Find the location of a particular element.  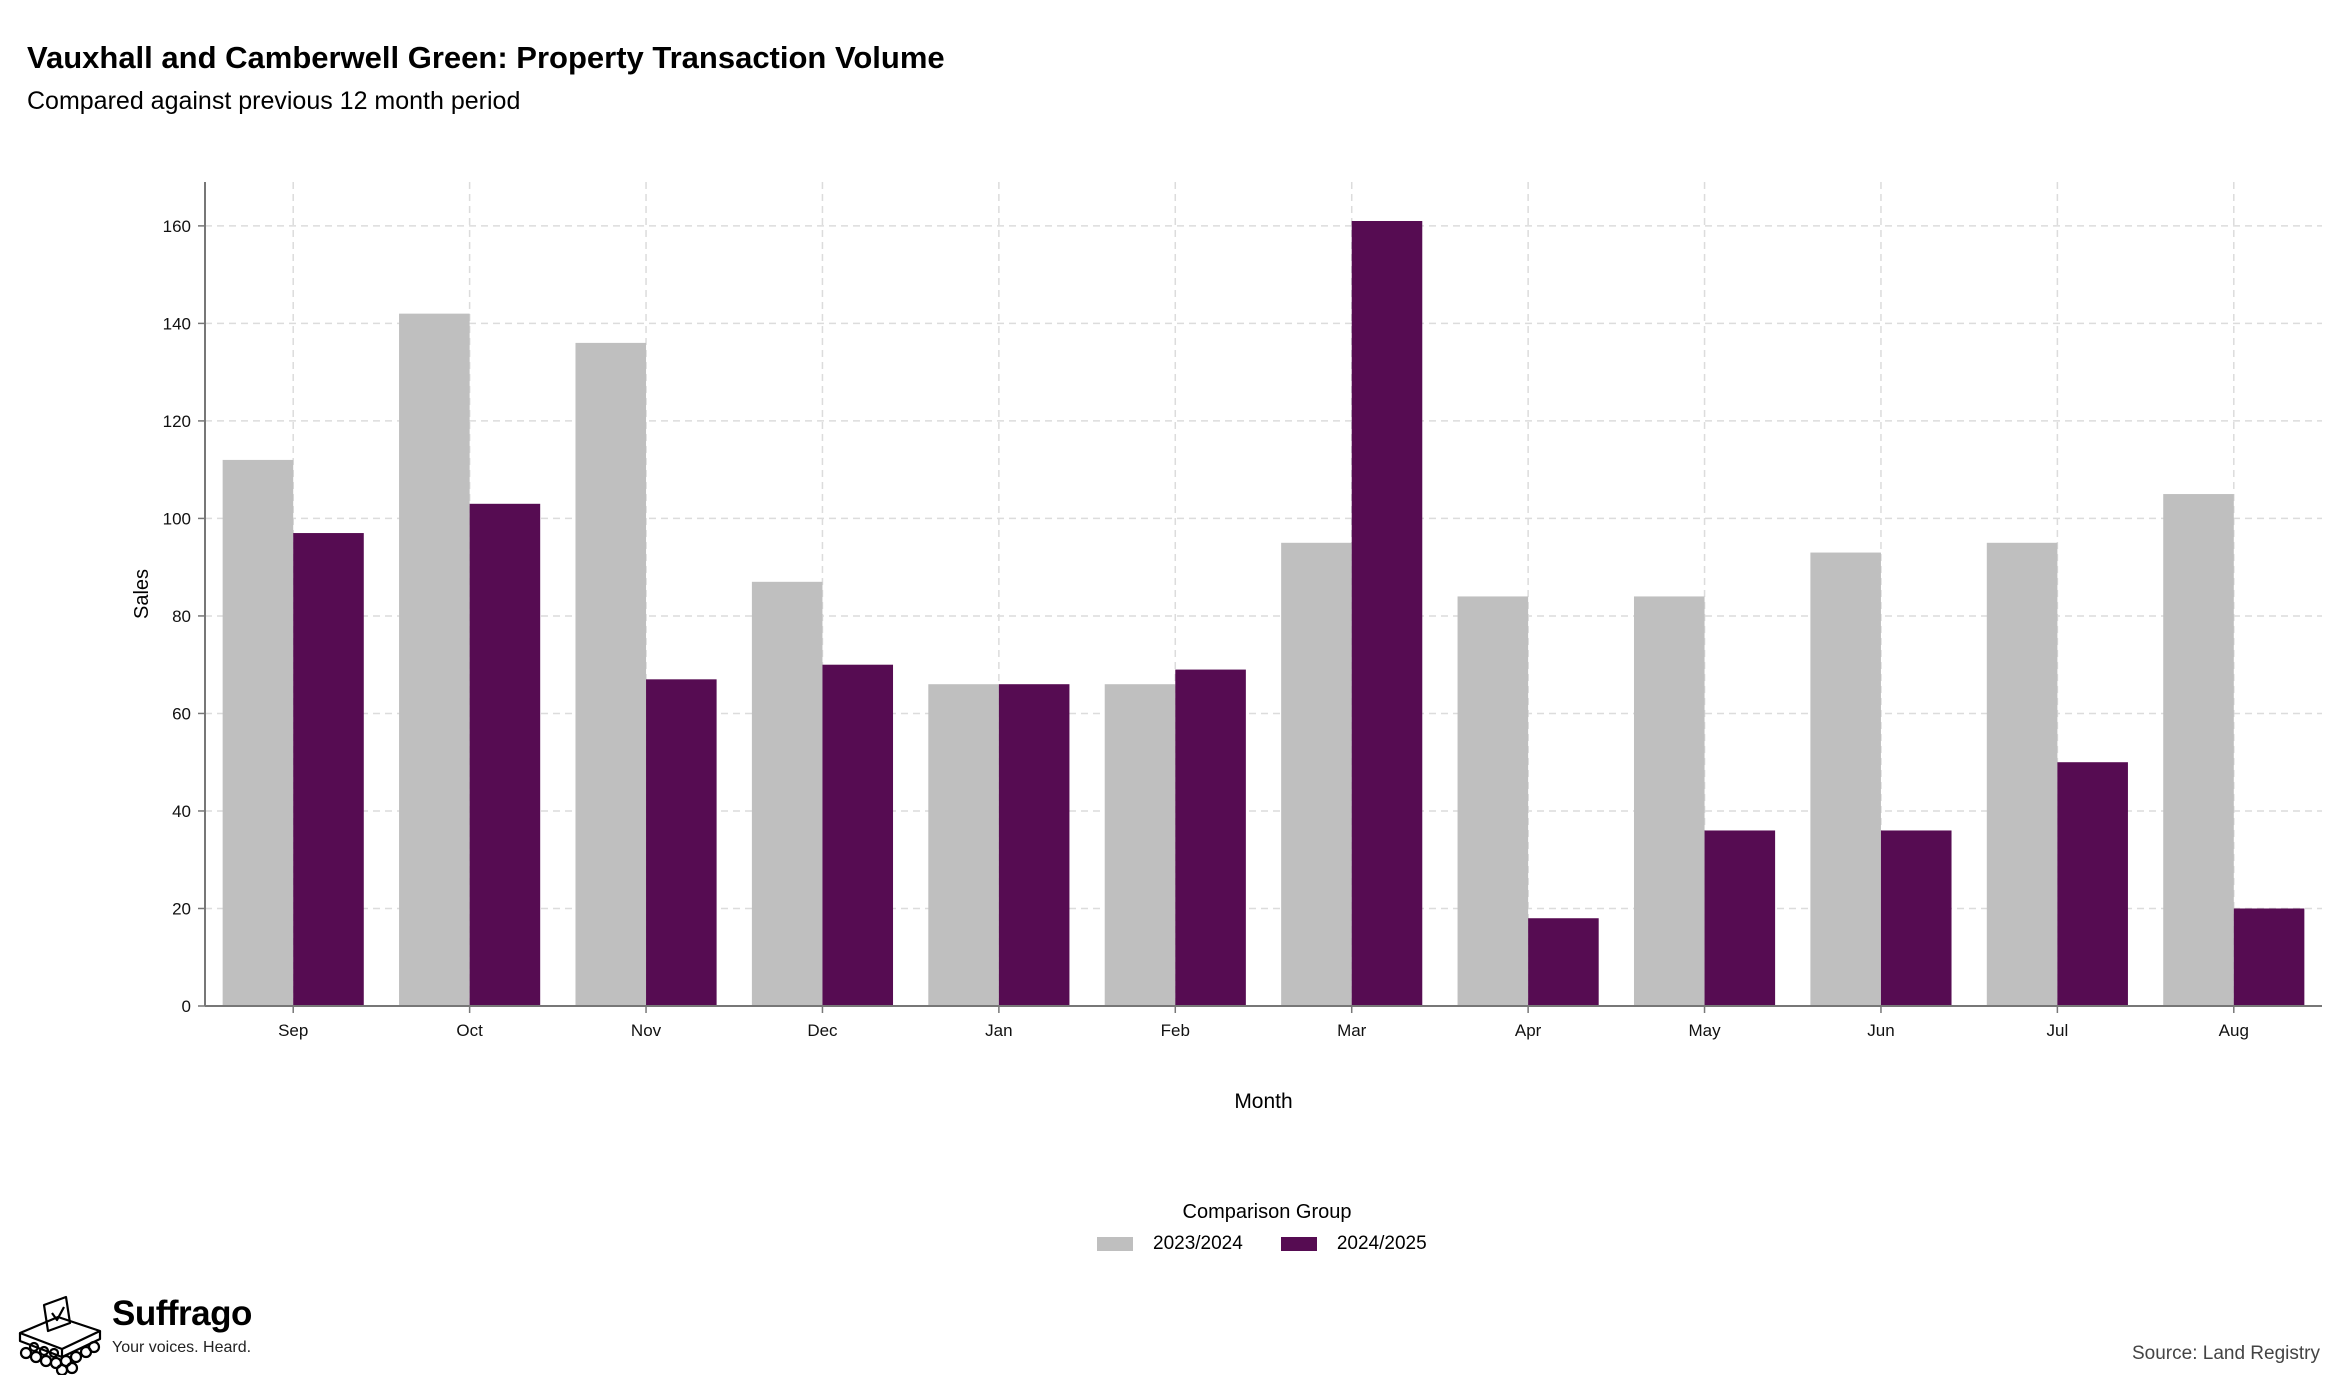

x-tick-label: Jul is located at coordinates (2058, 1030).